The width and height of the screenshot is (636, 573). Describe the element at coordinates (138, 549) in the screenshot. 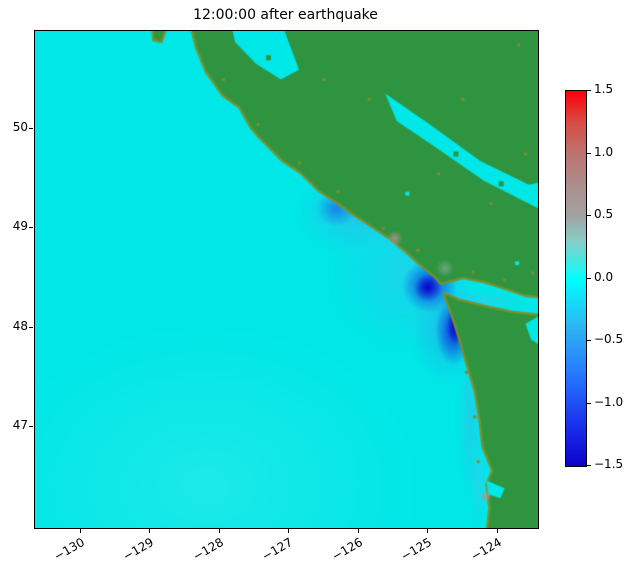

I see `x-tick-label: −129` at that location.